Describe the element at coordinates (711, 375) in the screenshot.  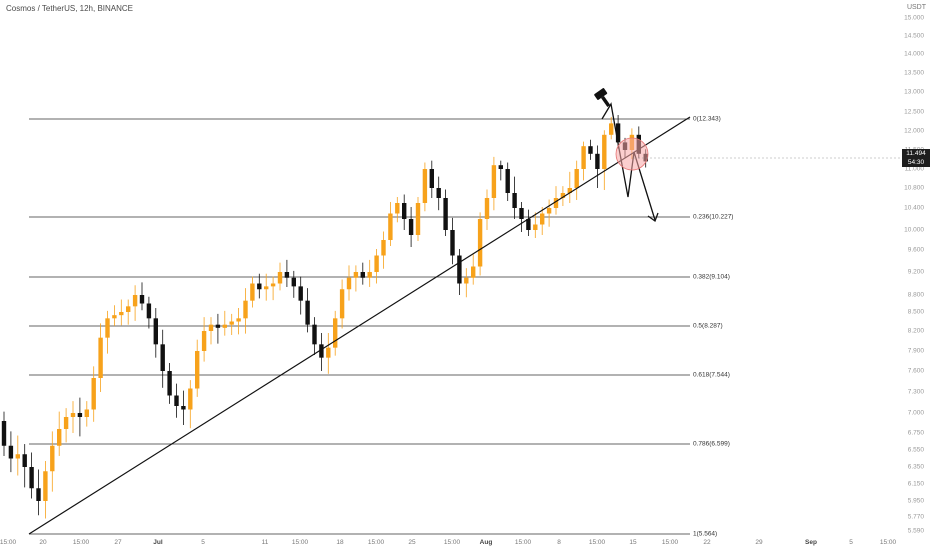
I see `fib-level-label: 0.618(7.544)` at that location.